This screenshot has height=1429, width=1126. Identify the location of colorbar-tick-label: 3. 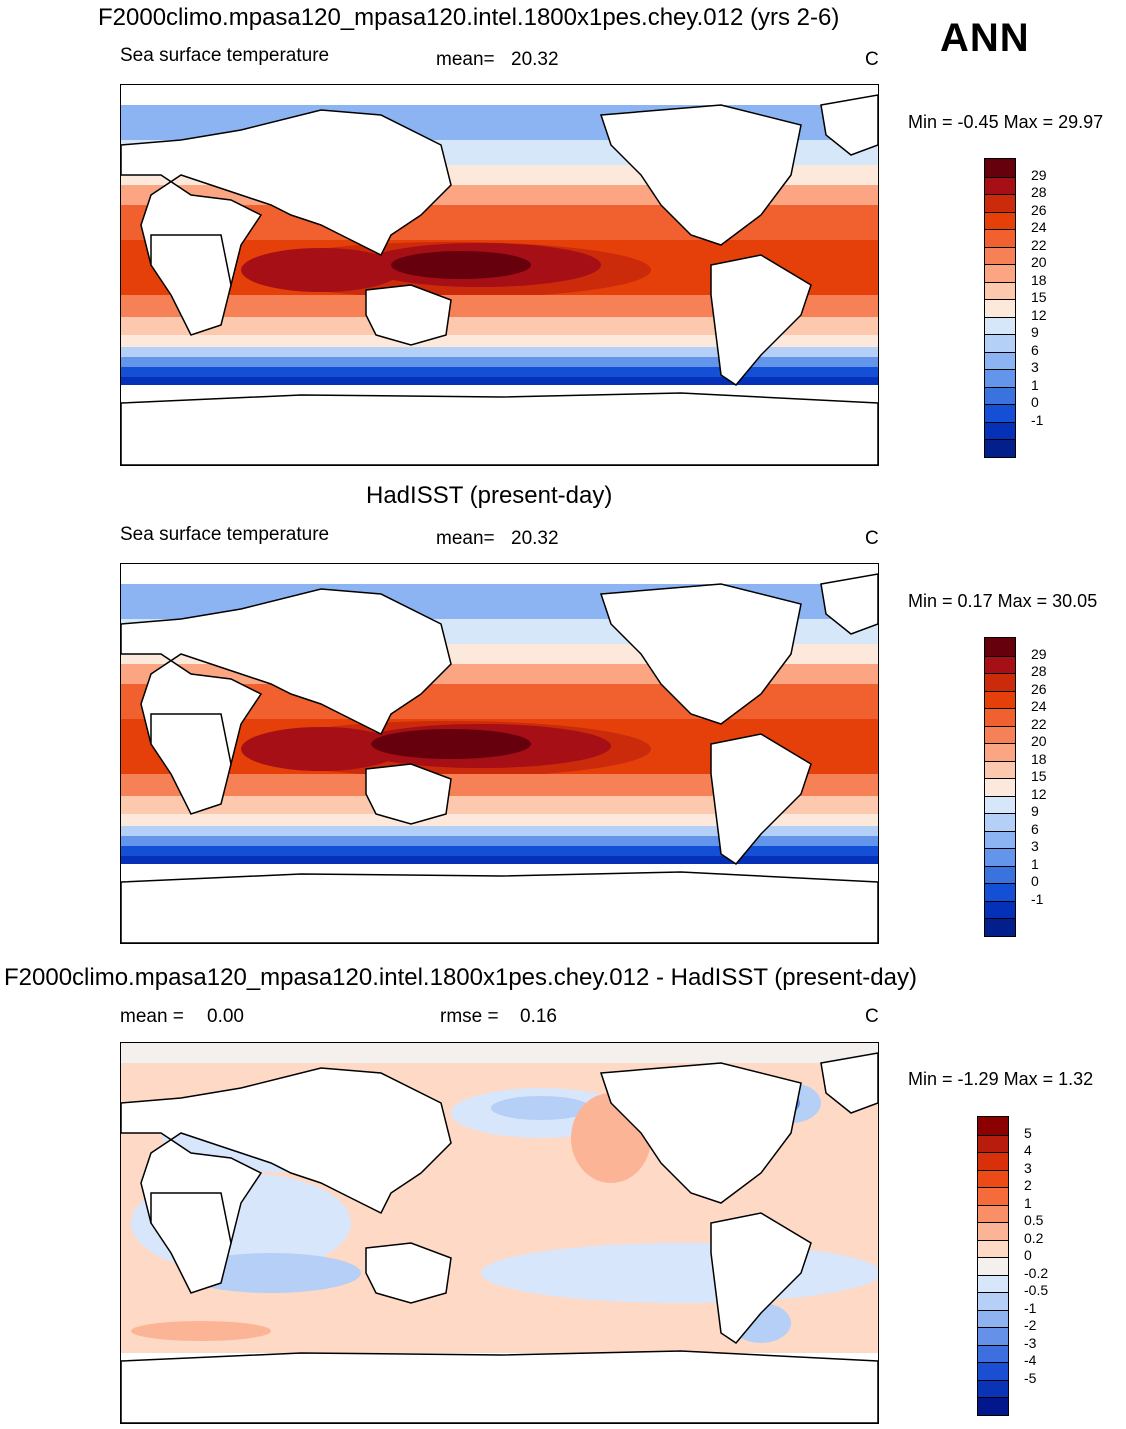
(1035, 846).